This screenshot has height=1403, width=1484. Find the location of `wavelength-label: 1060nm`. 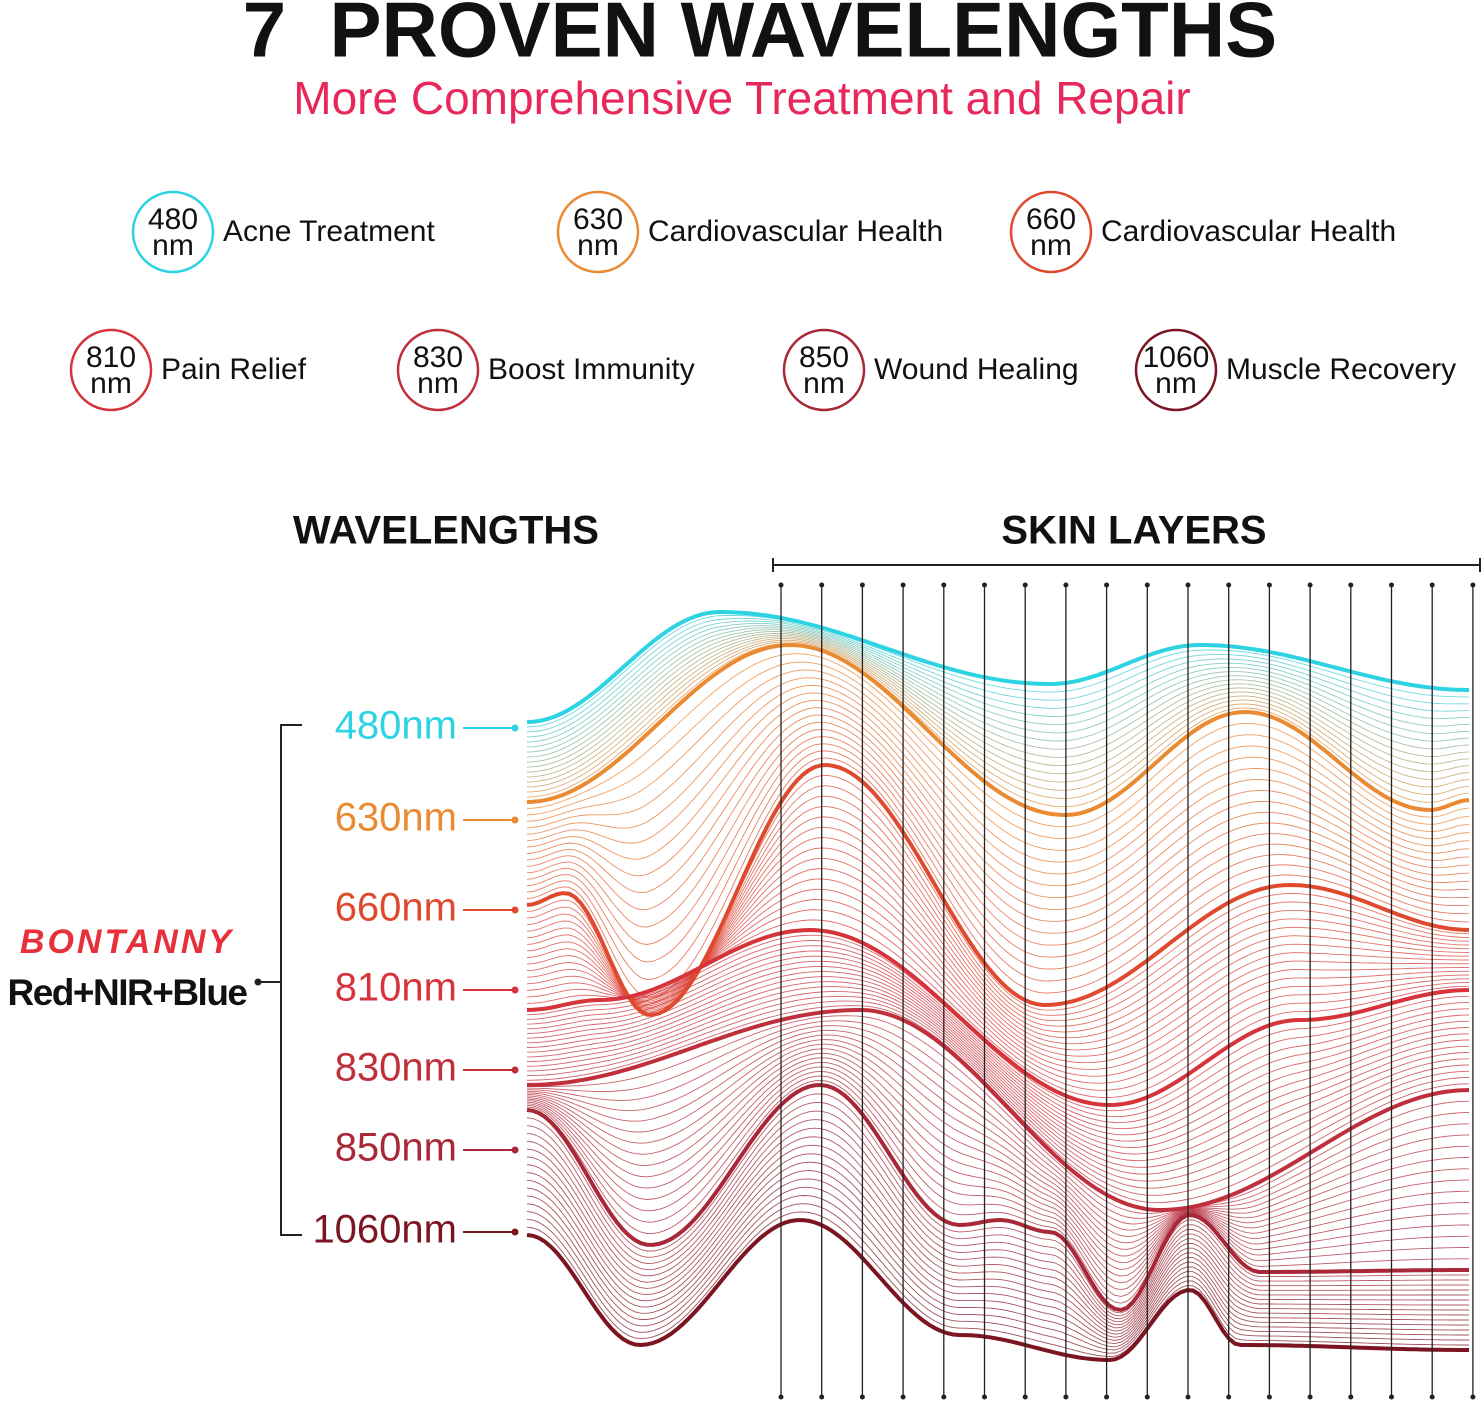

wavelength-label: 1060nm is located at coordinates (384, 1230).